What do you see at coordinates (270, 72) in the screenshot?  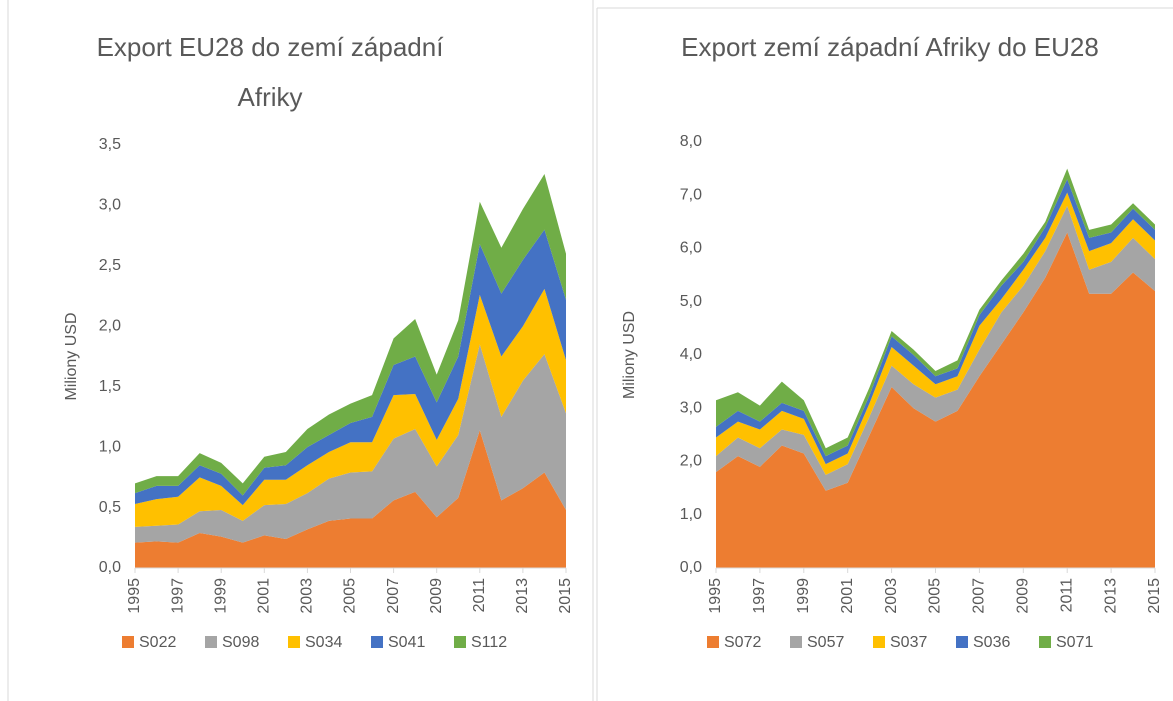 I see `chart-title: Export EU28 do zemí západní Afriky` at bounding box center [270, 72].